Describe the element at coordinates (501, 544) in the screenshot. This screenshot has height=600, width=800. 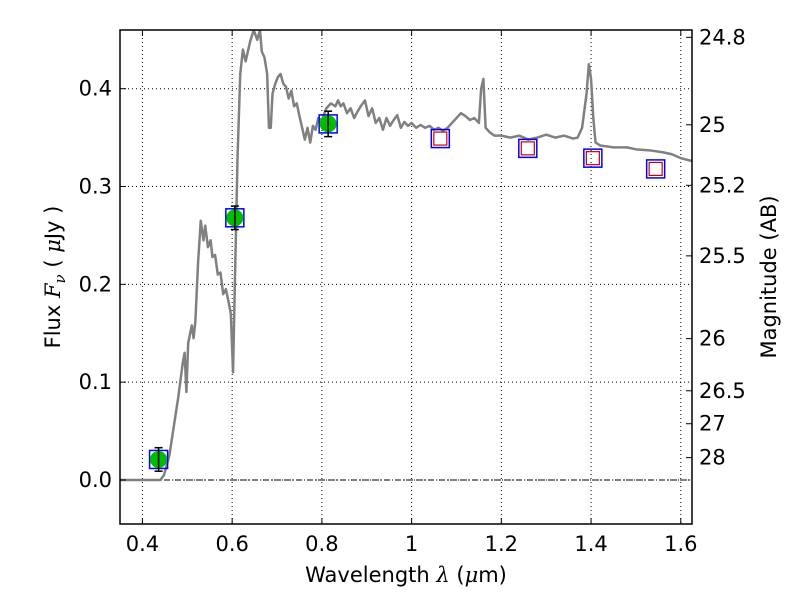
I see `x-tick-label: 1.2` at that location.